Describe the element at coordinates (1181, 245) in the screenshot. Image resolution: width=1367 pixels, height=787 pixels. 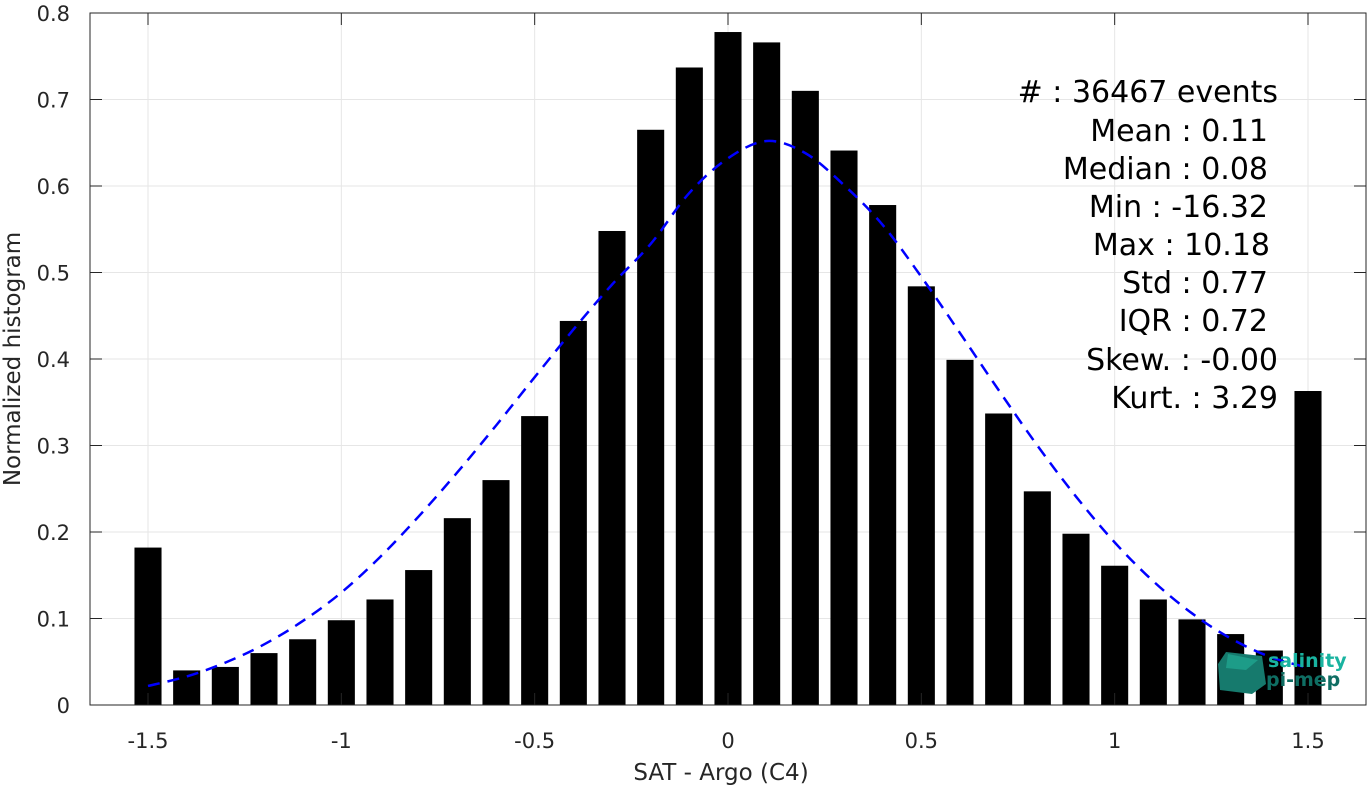
I see `stats-max: Max : 10.18` at that location.